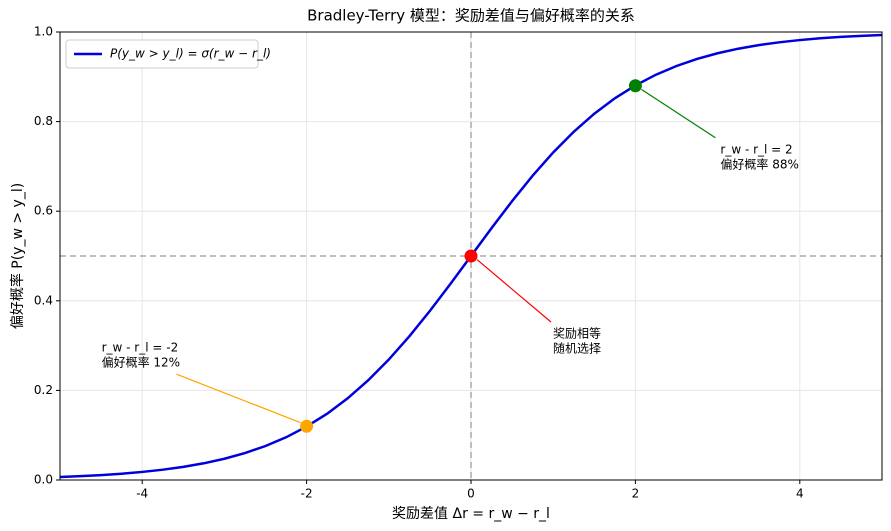  Describe the element at coordinates (43, 390) in the screenshot. I see `y-tick-label: 0.2` at that location.